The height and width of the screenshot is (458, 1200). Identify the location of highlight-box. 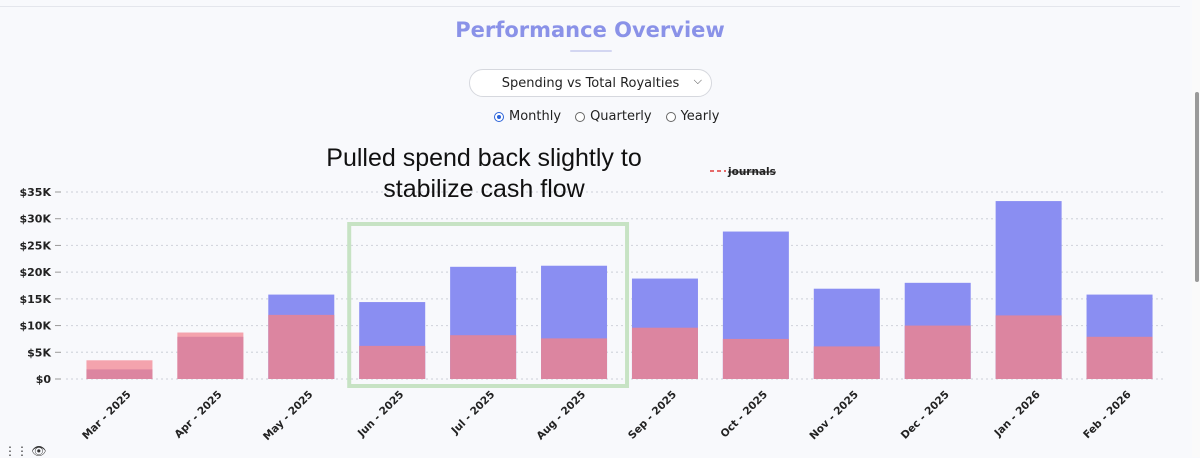
(488, 305).